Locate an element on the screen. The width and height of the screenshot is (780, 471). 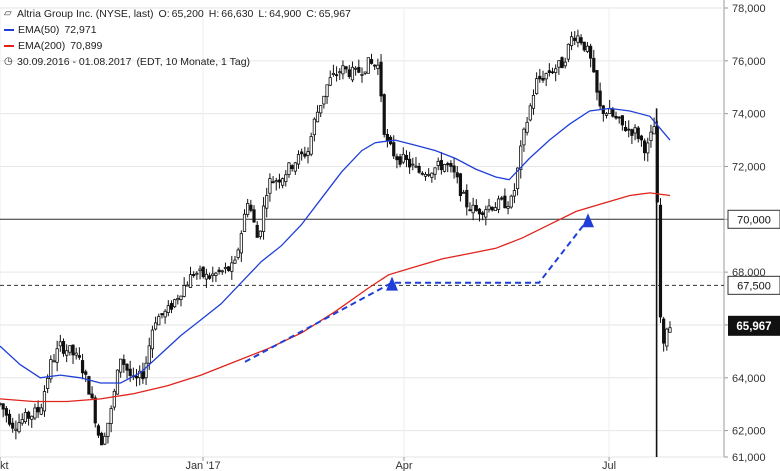
price-tags: 70,000 67,500 65,967 is located at coordinates (753, 272).